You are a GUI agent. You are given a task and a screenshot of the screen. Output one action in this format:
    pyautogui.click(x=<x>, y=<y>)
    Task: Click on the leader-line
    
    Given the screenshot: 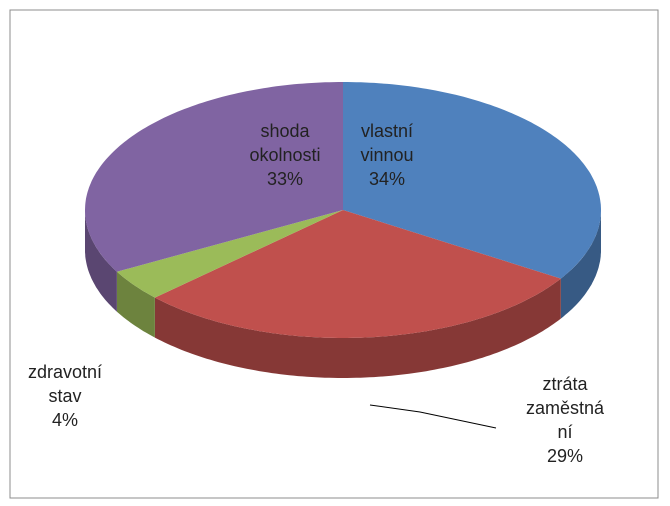 What is the action you would take?
    pyautogui.click(x=433, y=416)
    